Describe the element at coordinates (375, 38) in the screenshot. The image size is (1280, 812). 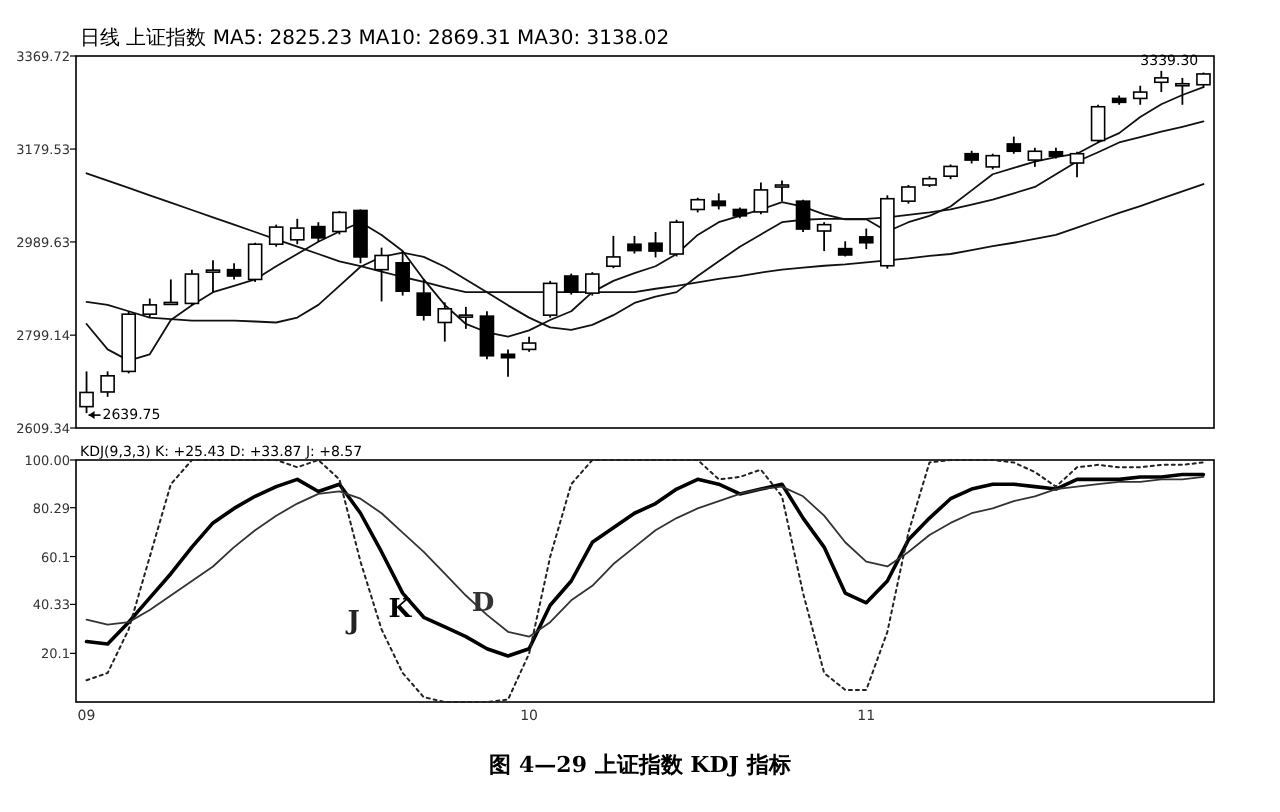
I see `chart-title: 日线 上证指数 MA5: 2825.23 MA10: 2869.31 MA30: 3138.02` at that location.